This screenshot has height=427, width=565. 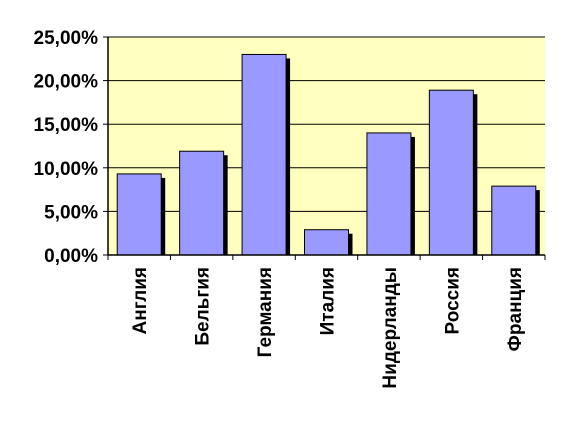 I want to click on y-tick-label: 25,00%, so click(x=66, y=38).